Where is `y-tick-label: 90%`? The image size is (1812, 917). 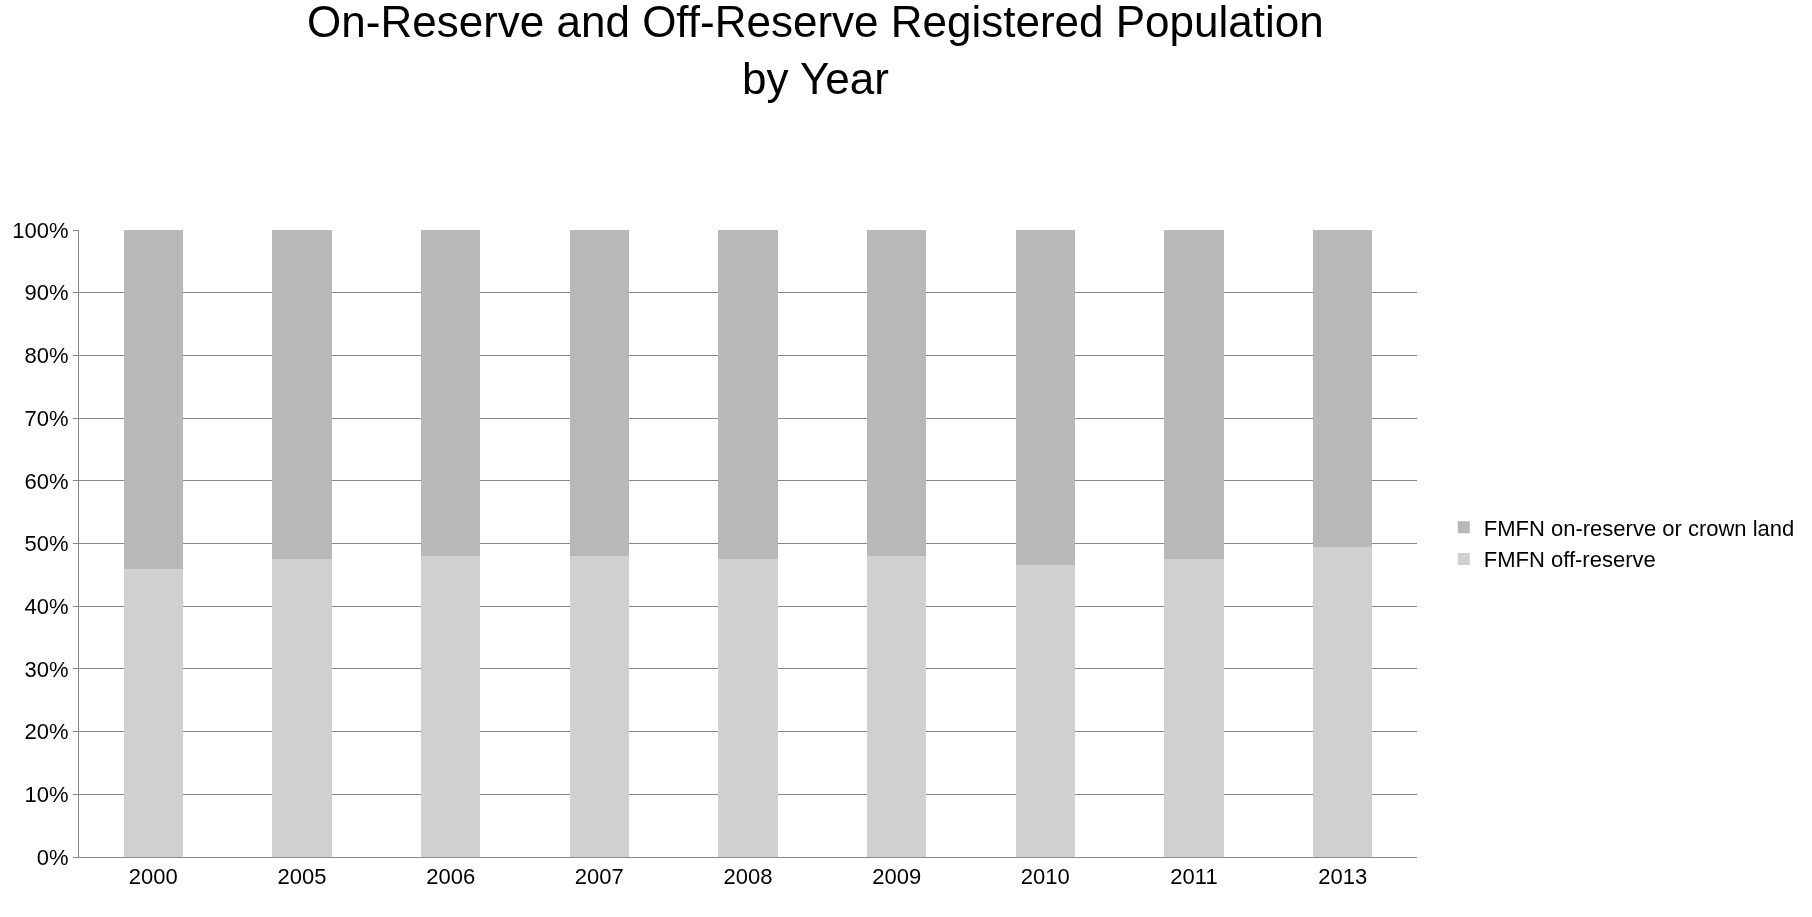 y-tick-label: 90% is located at coordinates (46, 293).